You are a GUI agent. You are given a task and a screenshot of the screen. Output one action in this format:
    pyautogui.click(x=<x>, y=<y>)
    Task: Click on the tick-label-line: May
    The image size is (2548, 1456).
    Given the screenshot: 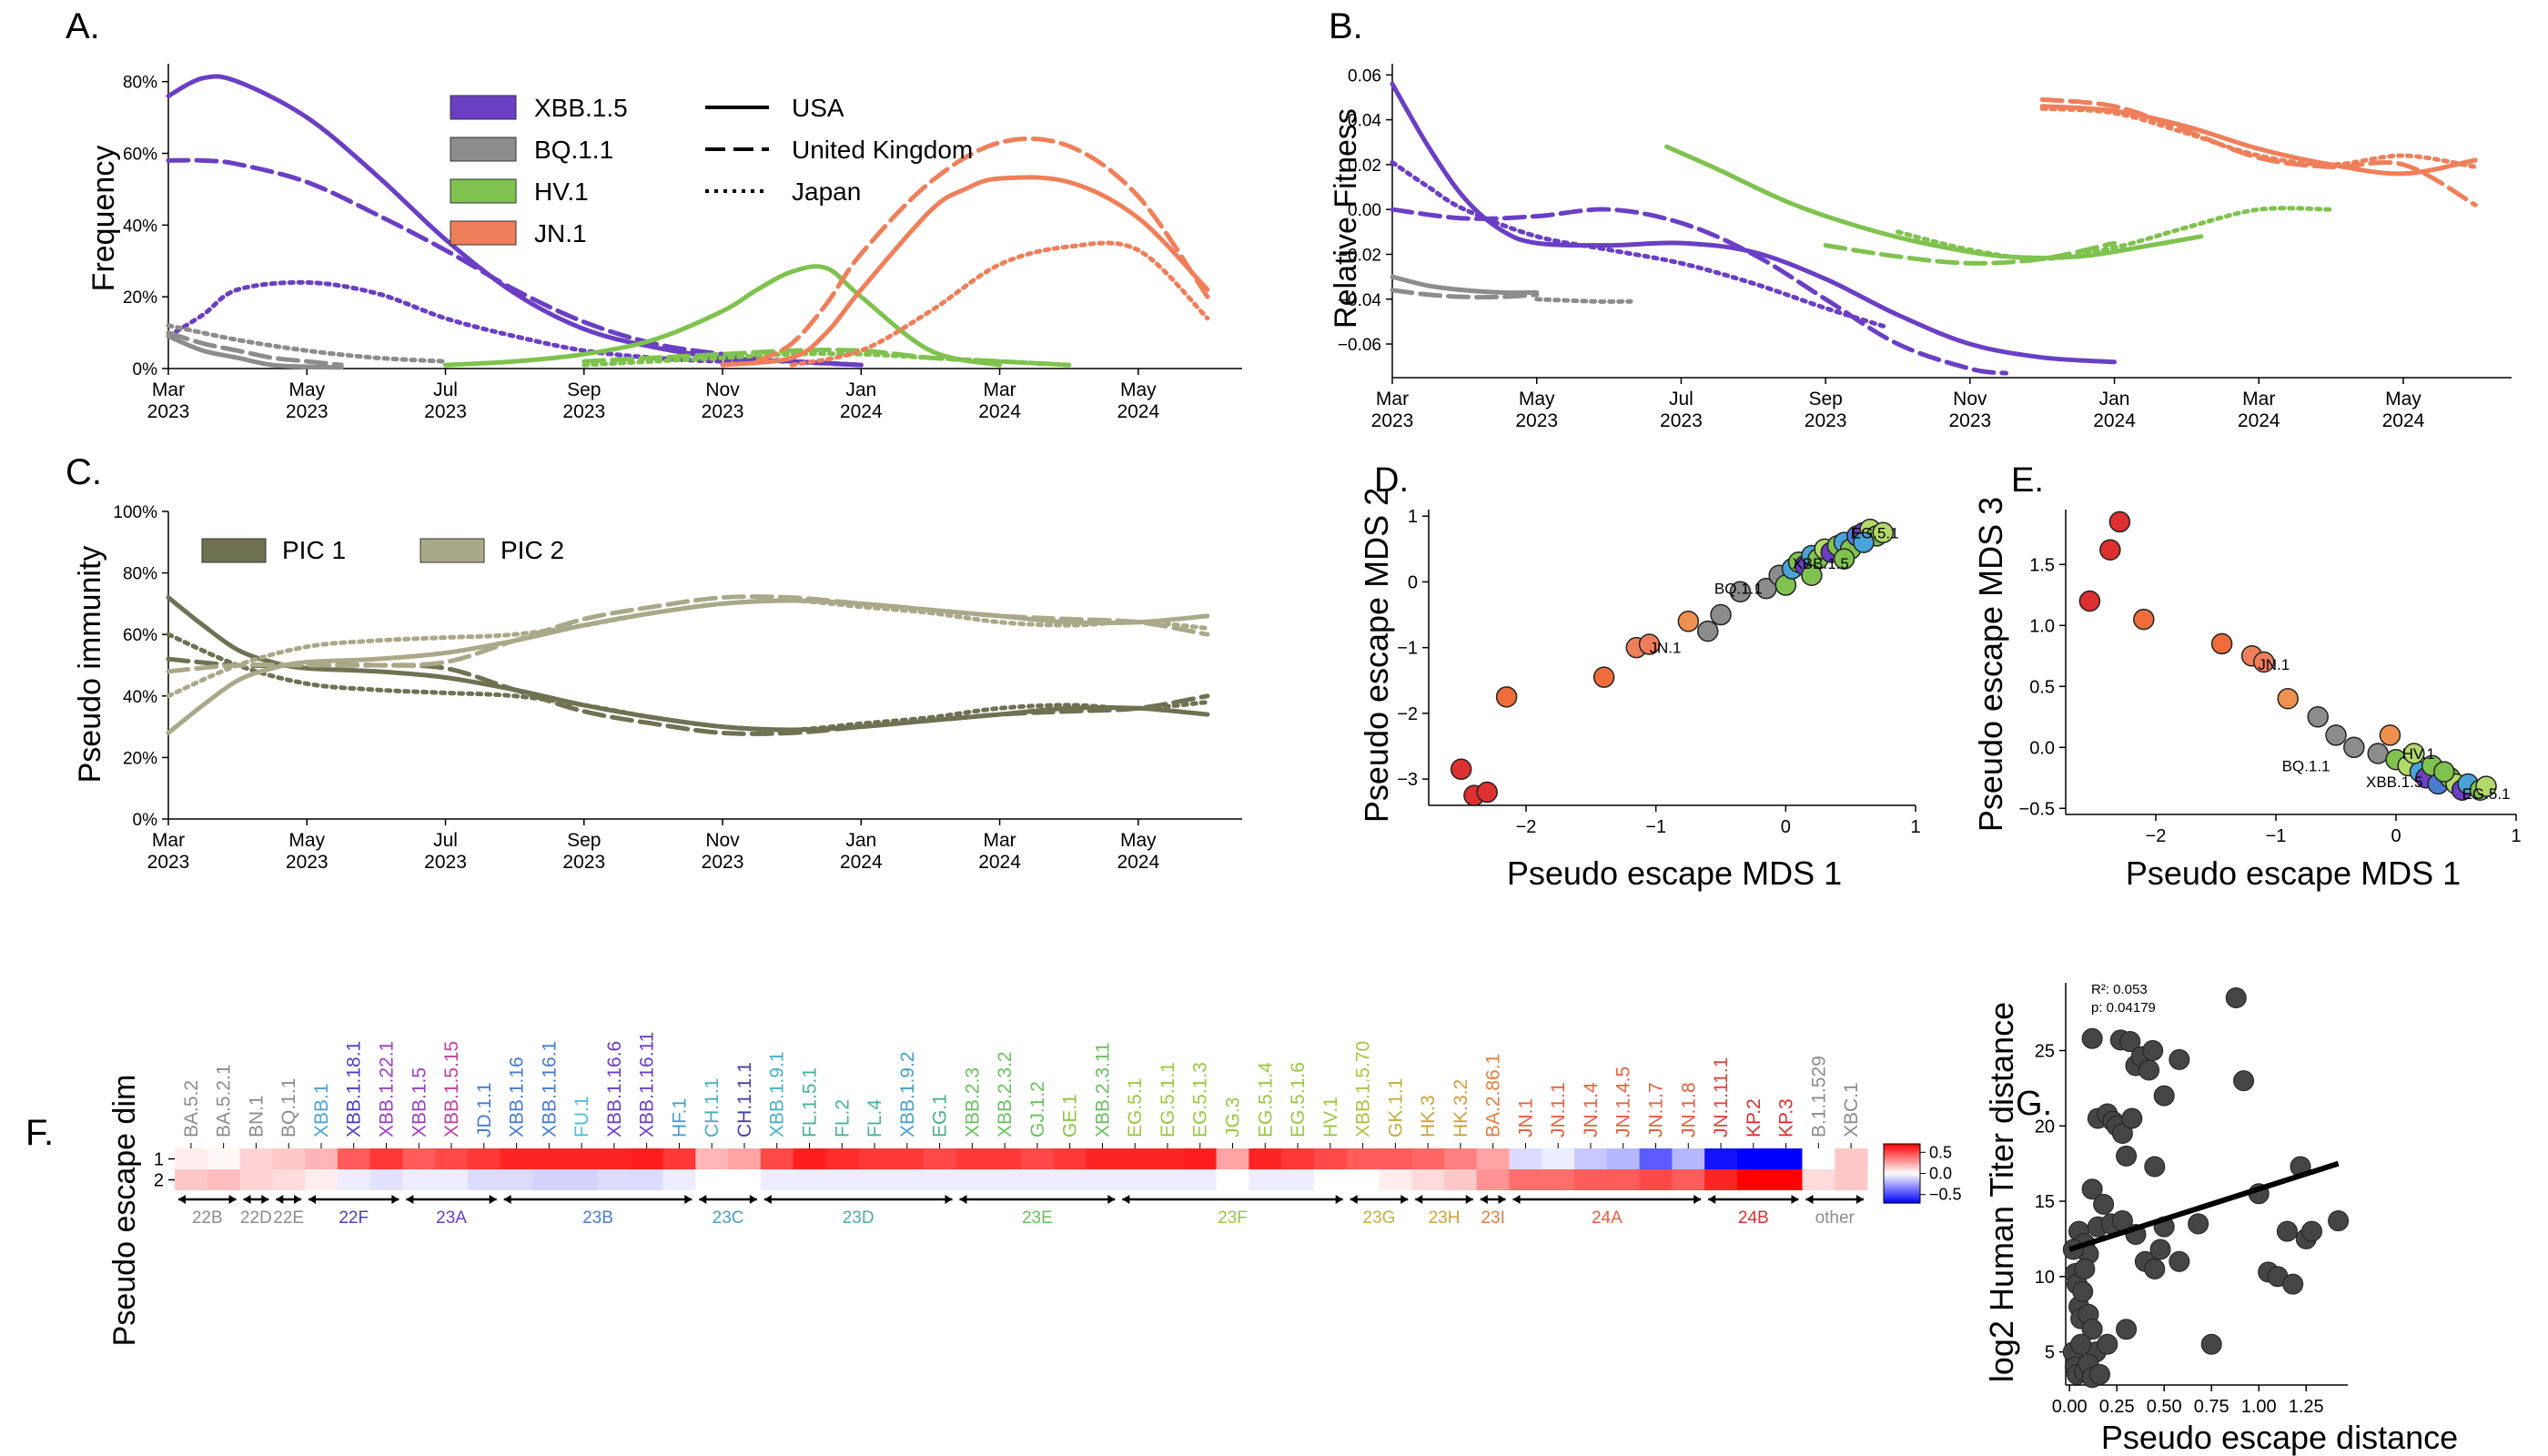 What is the action you would take?
    pyautogui.click(x=1139, y=390)
    